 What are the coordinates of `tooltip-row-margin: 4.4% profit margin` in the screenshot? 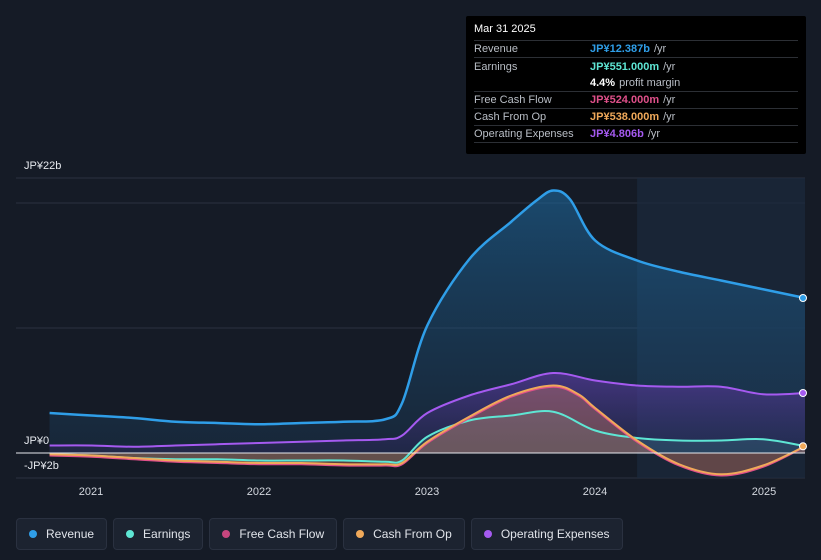 It's located at (636, 83).